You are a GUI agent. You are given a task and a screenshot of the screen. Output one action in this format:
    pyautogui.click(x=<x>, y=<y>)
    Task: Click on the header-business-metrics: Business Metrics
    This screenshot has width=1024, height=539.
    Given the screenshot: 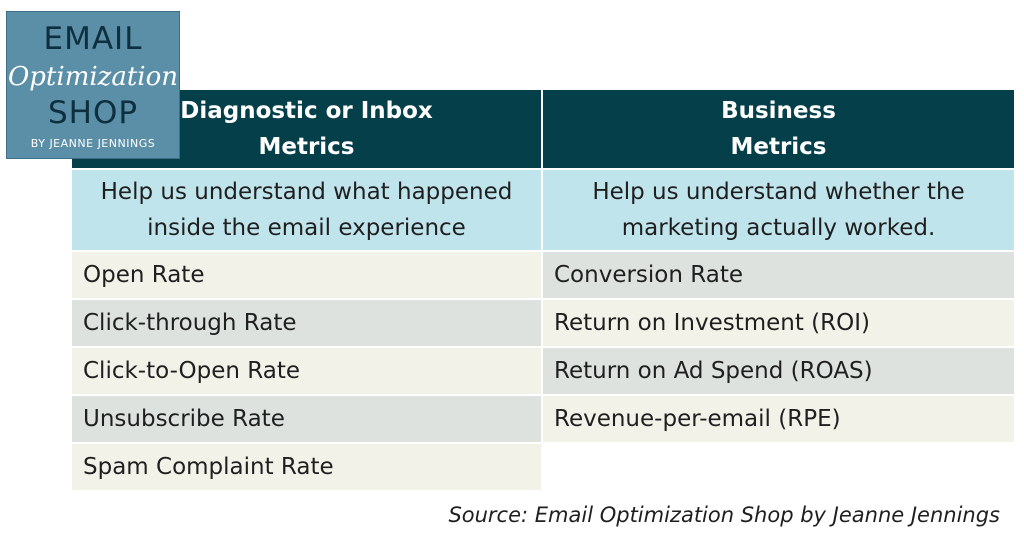 What is the action you would take?
    pyautogui.click(x=778, y=130)
    